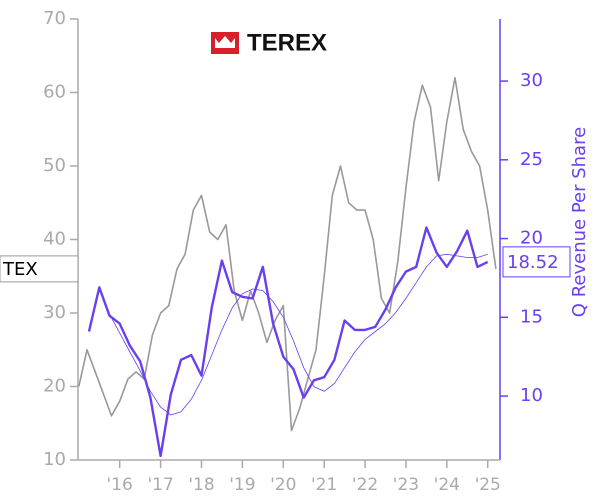 The width and height of the screenshot is (600, 504). What do you see at coordinates (531, 159) in the screenshot?
I see `y2-tick-label: 25` at bounding box center [531, 159].